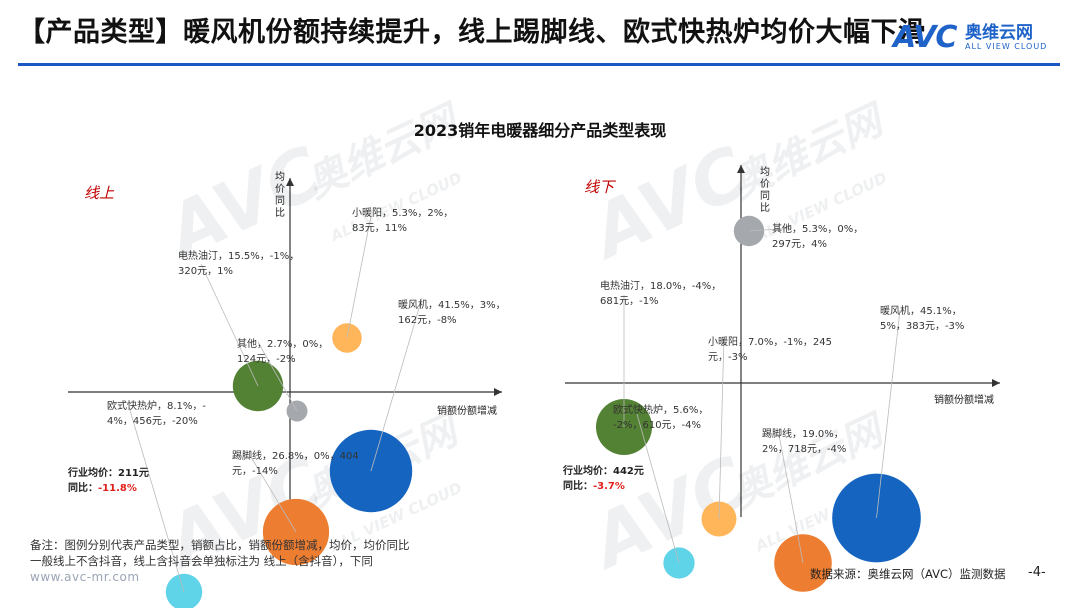 Image resolution: width=1080 pixels, height=608 pixels. I want to click on page-title: 【产品类型】暖风机份额持续提升，线上踢脚线、欧式快热炉均价大幅下滑, so click(472, 32).